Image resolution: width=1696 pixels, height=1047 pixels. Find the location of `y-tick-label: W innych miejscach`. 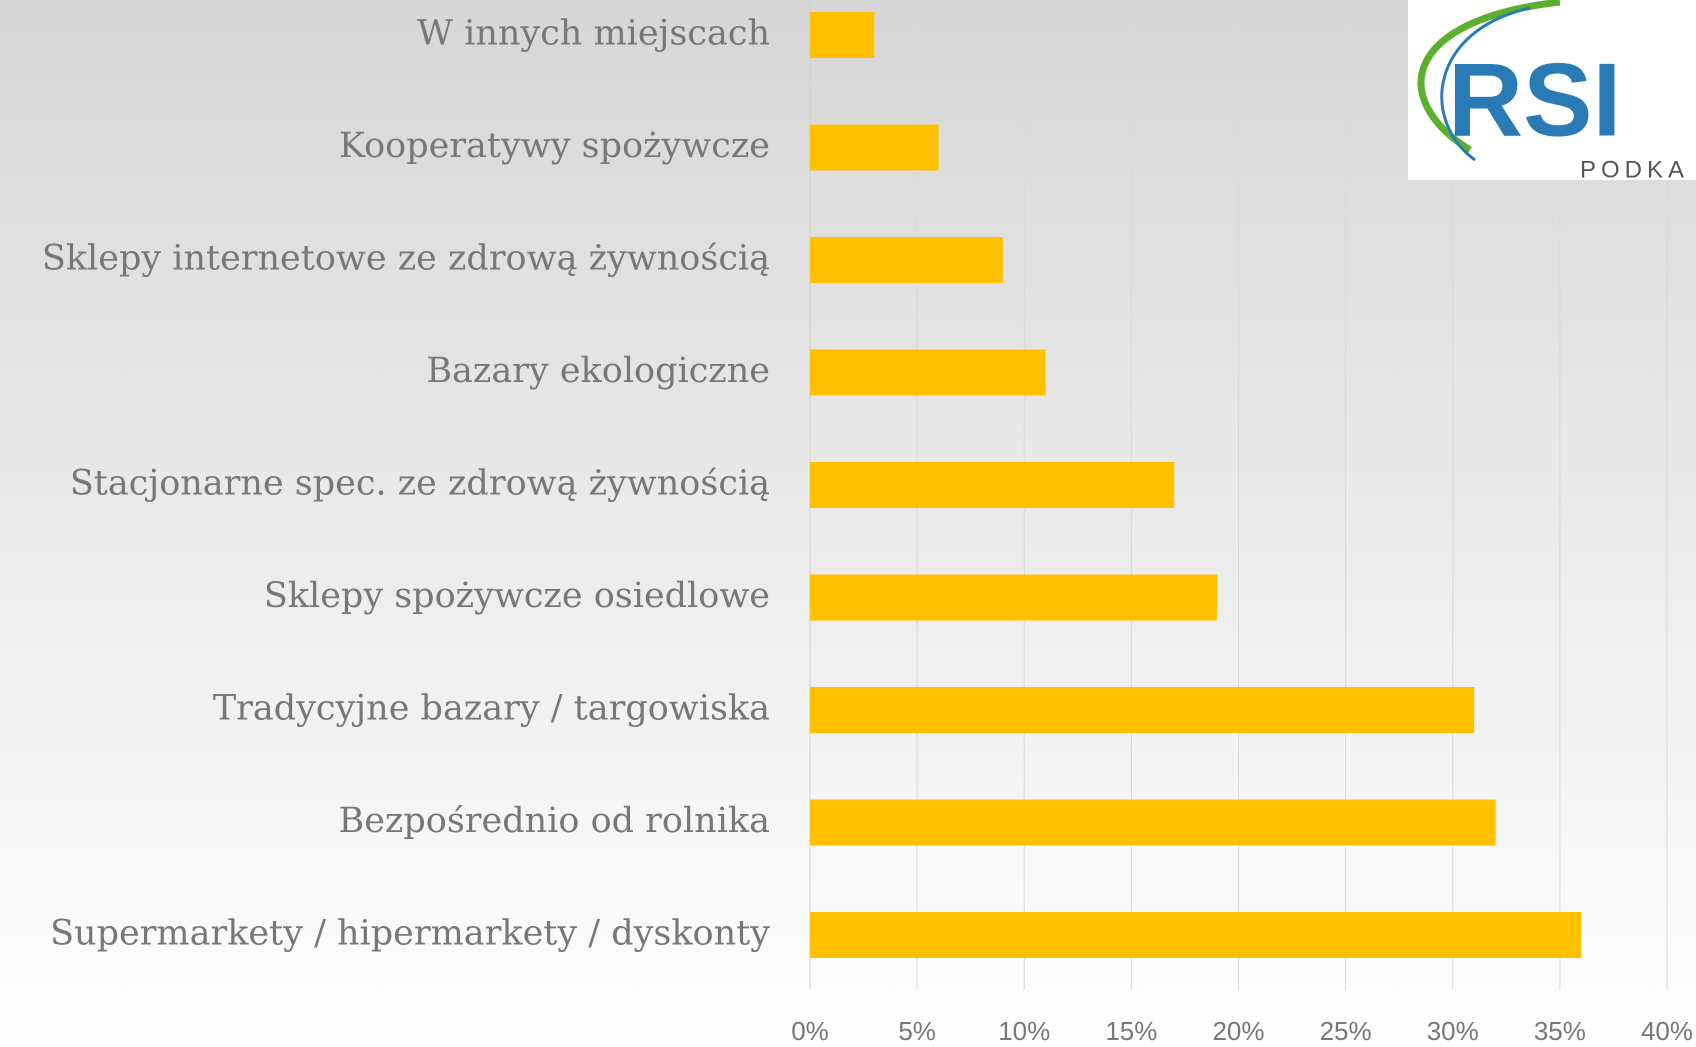

y-tick-label: W innych miejscach is located at coordinates (593, 34).